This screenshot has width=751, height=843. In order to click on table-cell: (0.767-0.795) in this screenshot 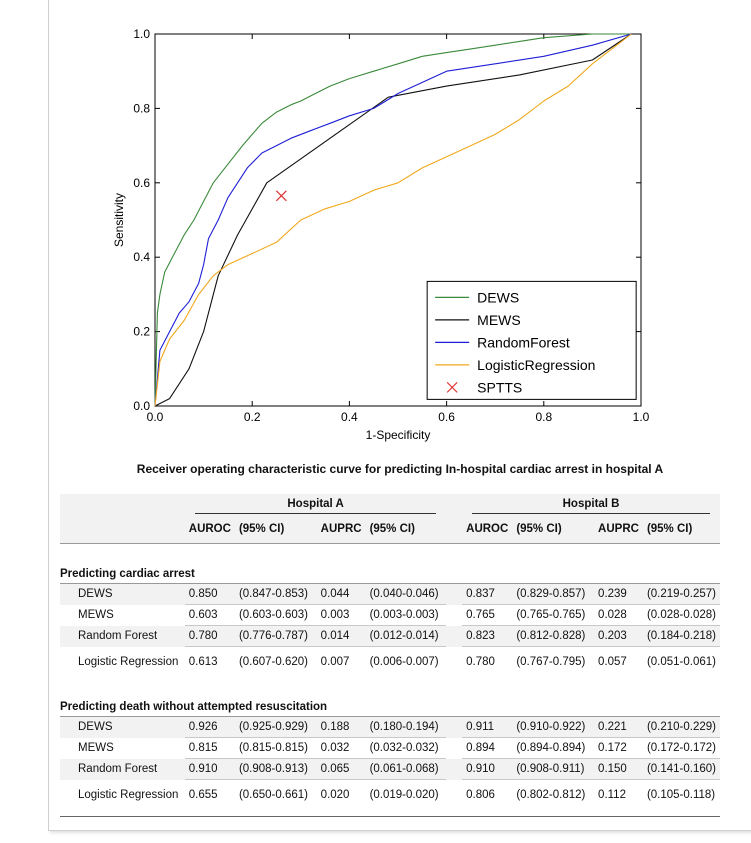, I will do `click(551, 662)`.